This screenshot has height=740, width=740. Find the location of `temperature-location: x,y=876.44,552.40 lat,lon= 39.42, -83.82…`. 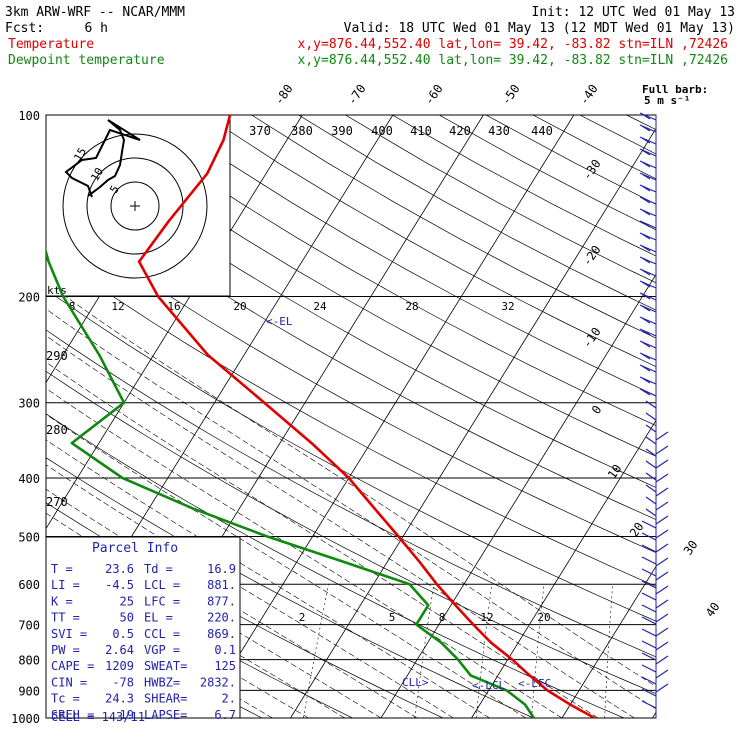

temperature-location: x,y=876.44,552.40 lat,lon= 39.42, -83.82… is located at coordinates (513, 44).